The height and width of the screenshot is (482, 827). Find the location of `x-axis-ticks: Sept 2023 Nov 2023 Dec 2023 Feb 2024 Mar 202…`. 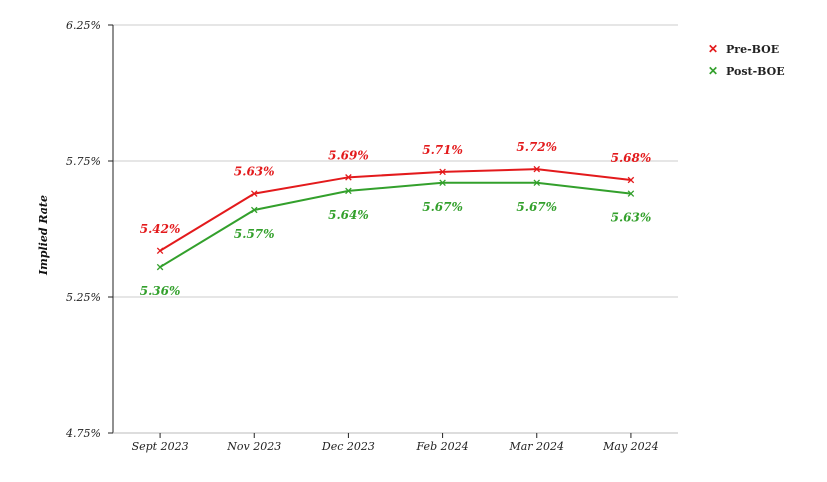

x-axis-ticks: Sept 2023 Nov 2023 Dec 2023 Feb 2024 Mar 202… is located at coordinates (395, 443).